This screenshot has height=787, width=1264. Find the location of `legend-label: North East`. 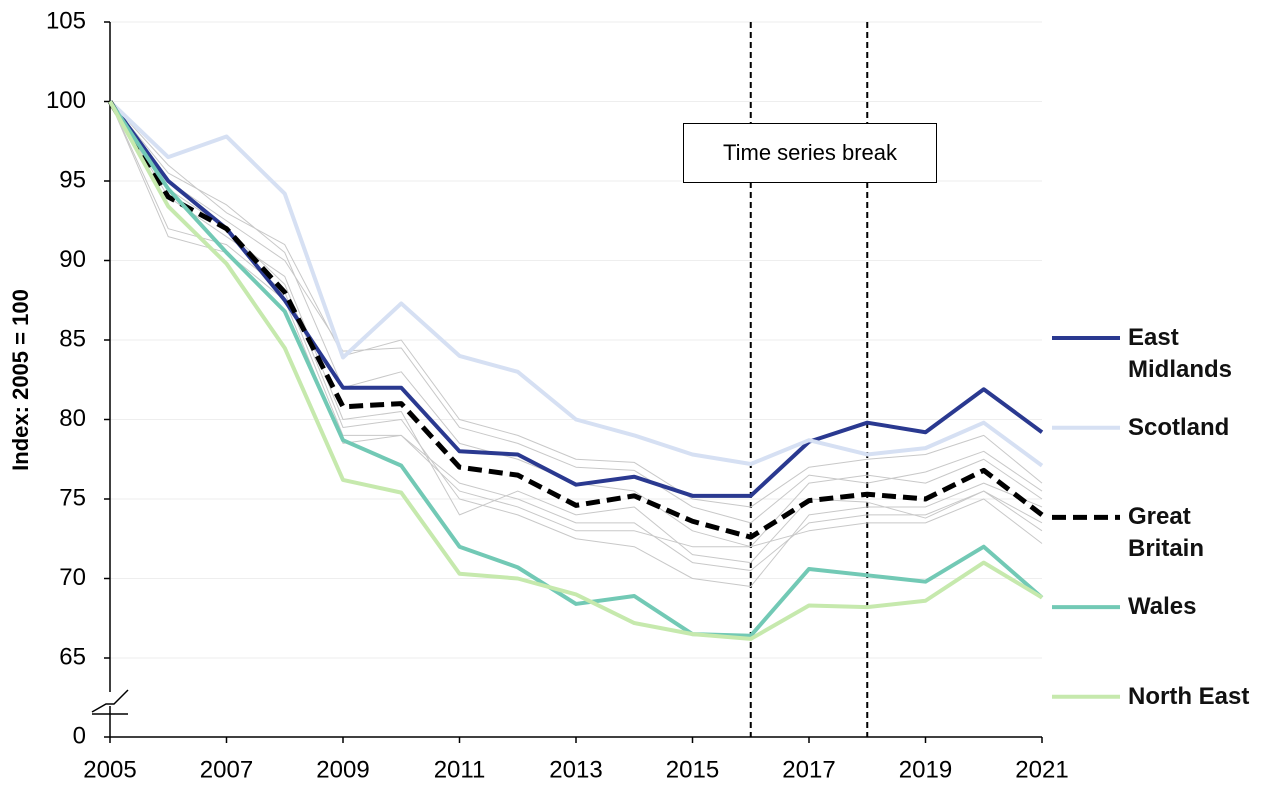

legend-label: North East is located at coordinates (1189, 696).